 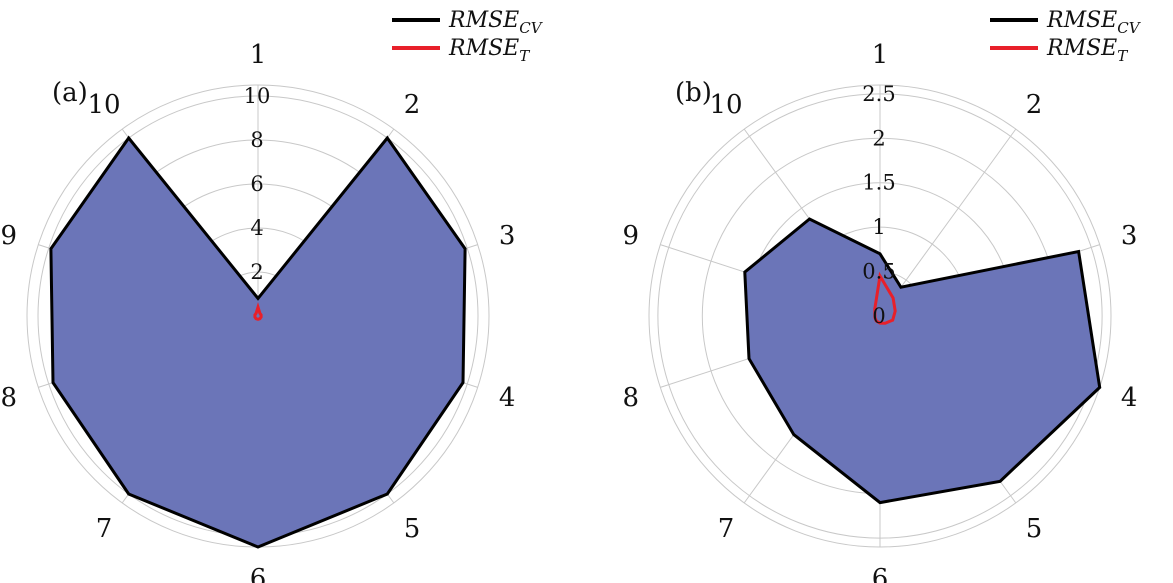 I want to click on radial-tick-label: 1.5, so click(x=878, y=183).